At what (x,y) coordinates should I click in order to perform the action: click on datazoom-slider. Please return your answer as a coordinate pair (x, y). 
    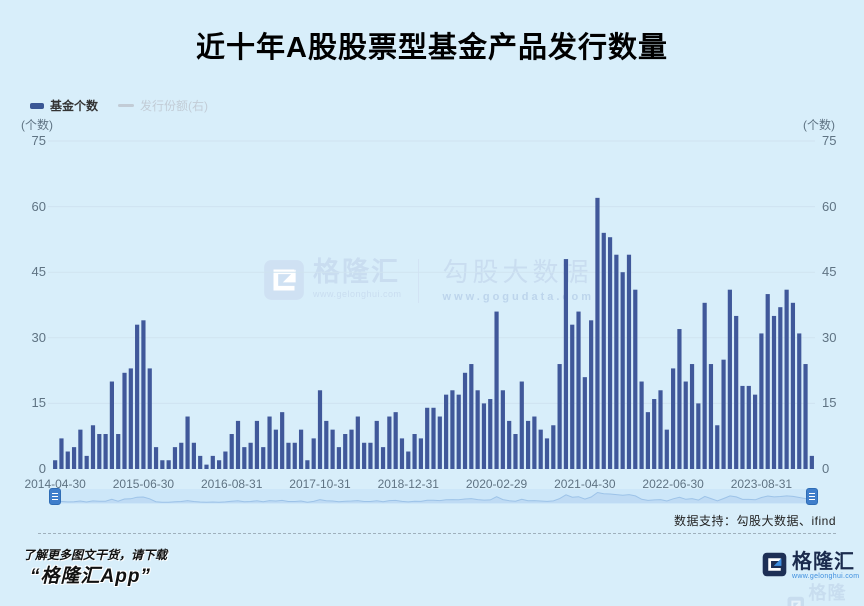
    Looking at the image, I should click on (433, 496).